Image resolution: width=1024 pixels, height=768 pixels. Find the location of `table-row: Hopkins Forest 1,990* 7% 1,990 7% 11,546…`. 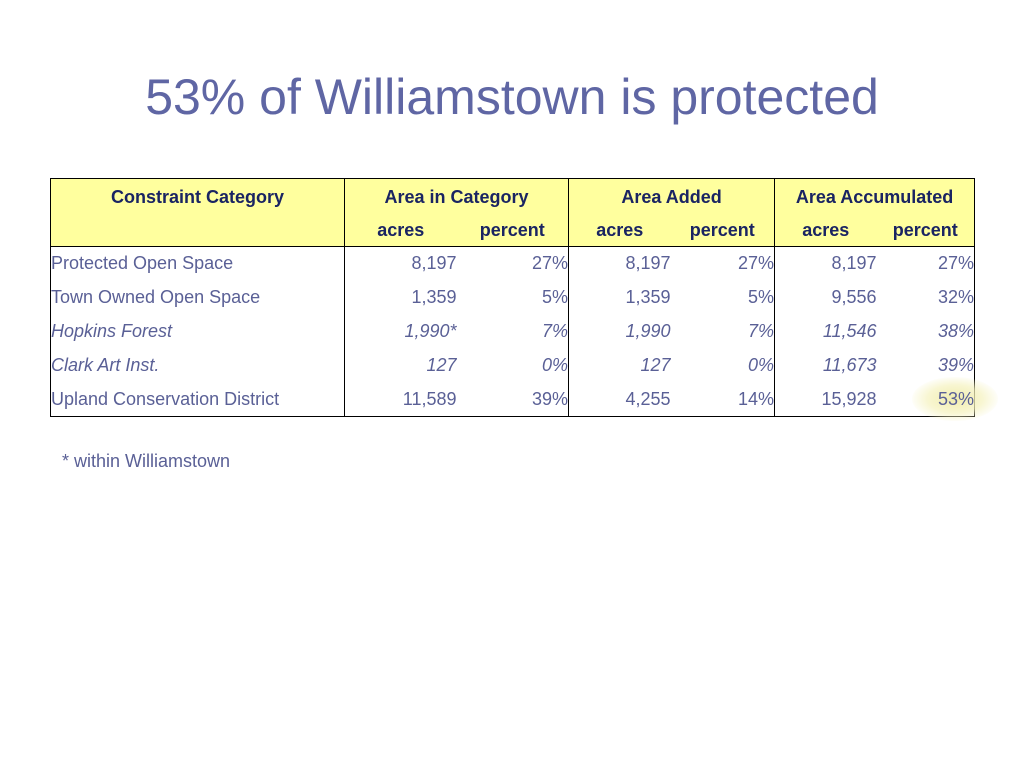

table-row: Hopkins Forest 1,990* 7% 1,990 7% 11,546… is located at coordinates (513, 331).